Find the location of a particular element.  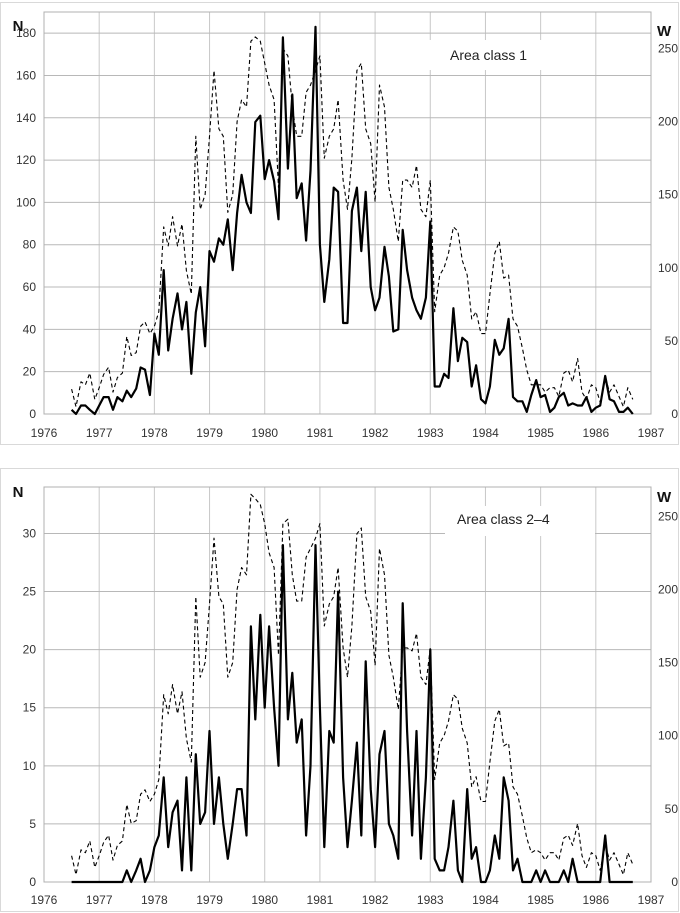

chart-annotation: Area class 2–4 is located at coordinates (503, 519).